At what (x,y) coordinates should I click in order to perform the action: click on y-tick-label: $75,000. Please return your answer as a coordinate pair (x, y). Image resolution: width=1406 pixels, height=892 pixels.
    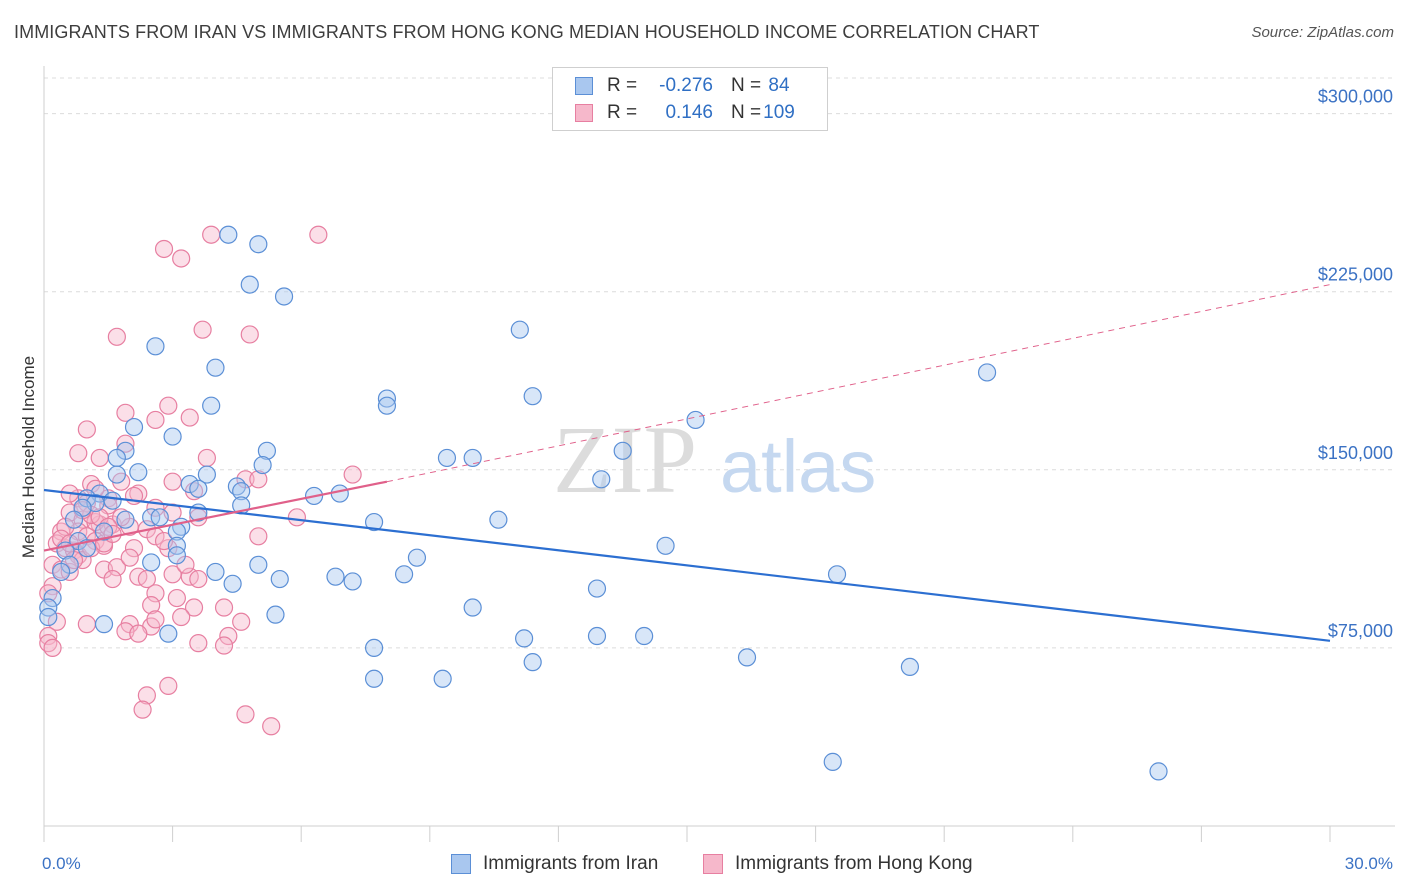
    Looking at the image, I should click on (1360, 631).